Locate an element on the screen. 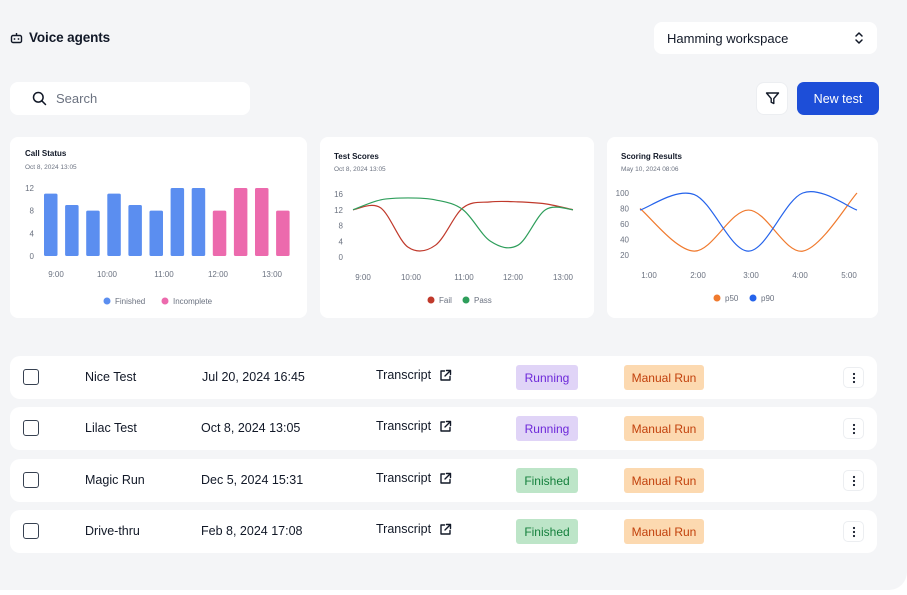  fail-line is located at coordinates (463, 226).